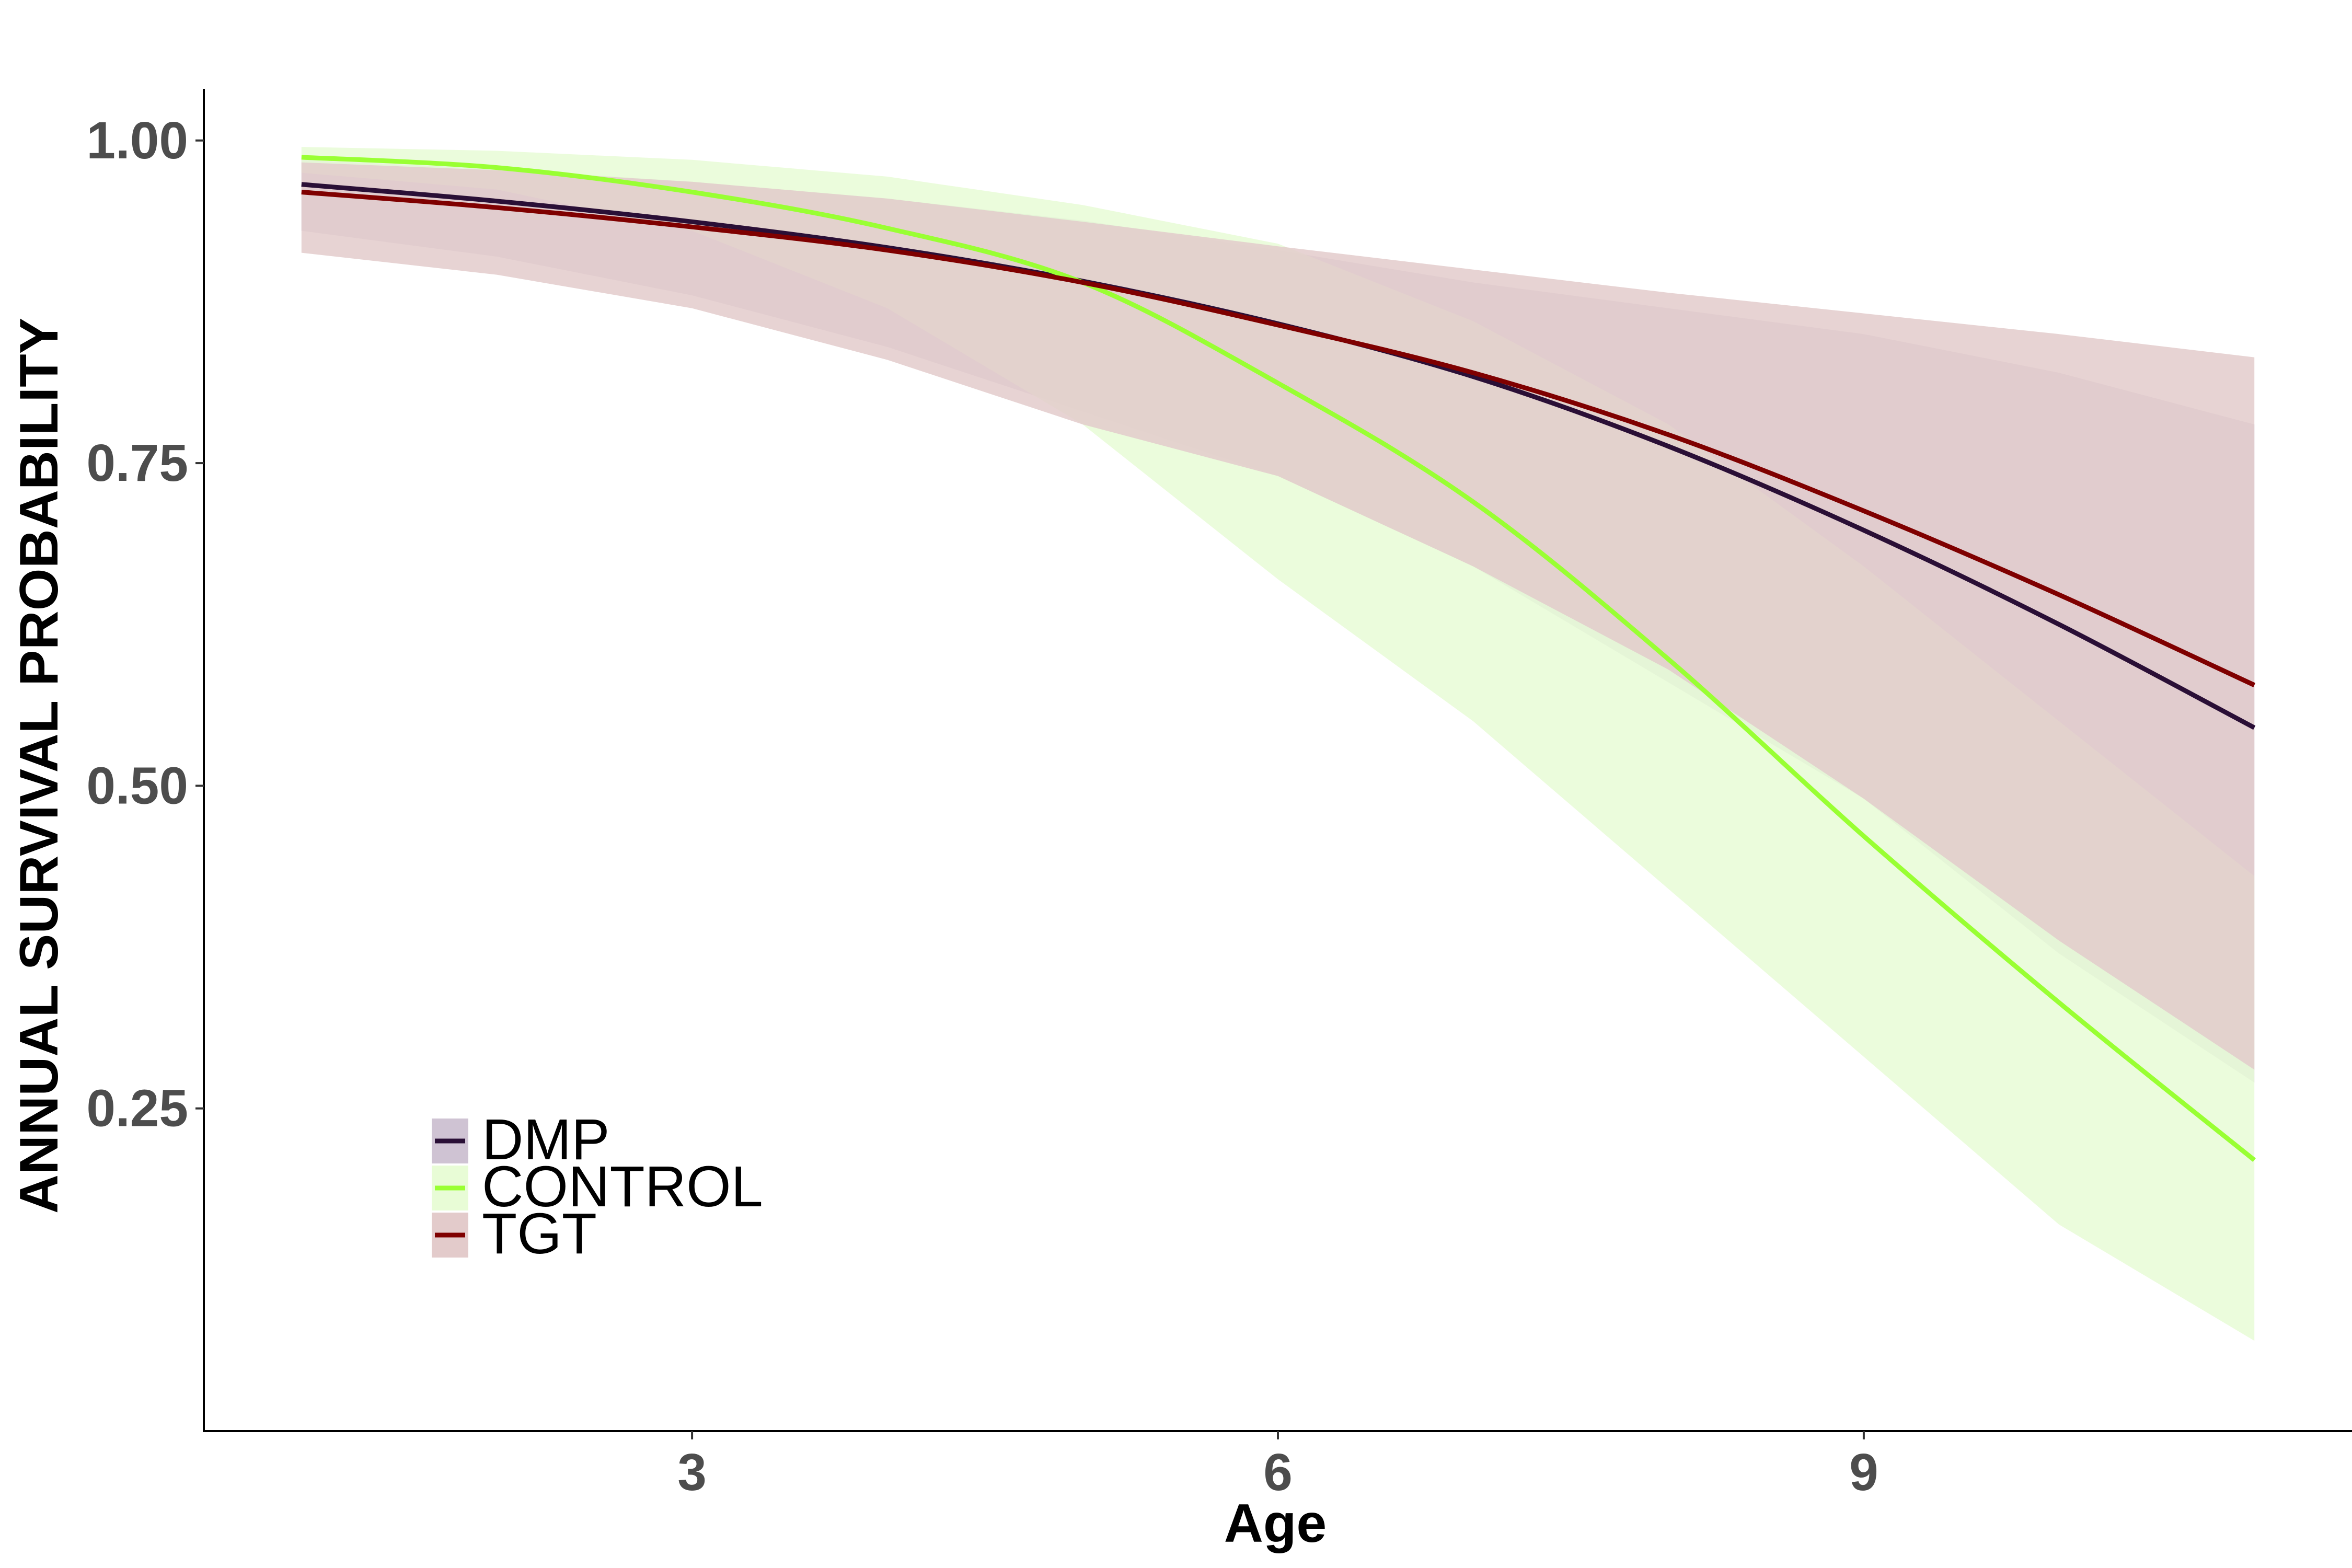  I want to click on x-axis-title: Age, so click(1275, 1523).